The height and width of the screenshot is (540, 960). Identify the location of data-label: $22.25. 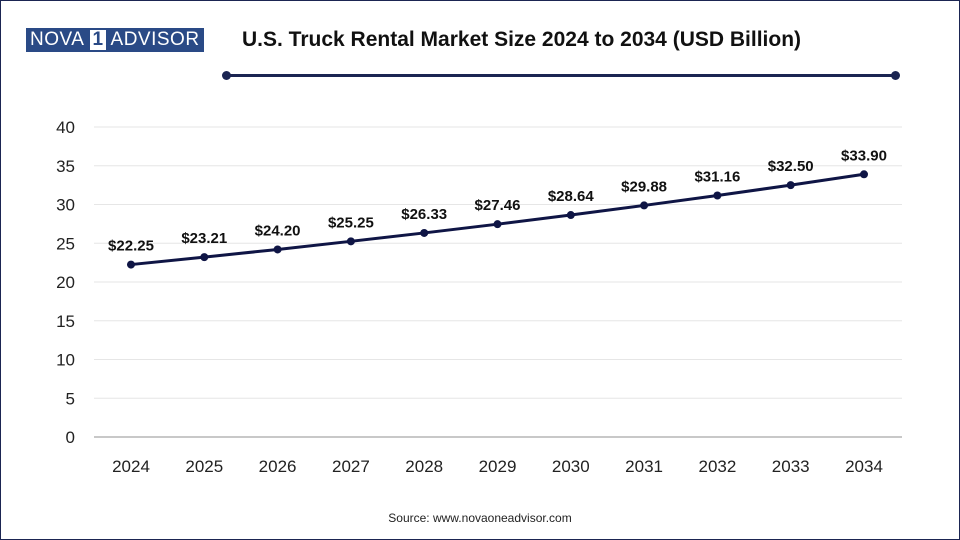
(131, 246).